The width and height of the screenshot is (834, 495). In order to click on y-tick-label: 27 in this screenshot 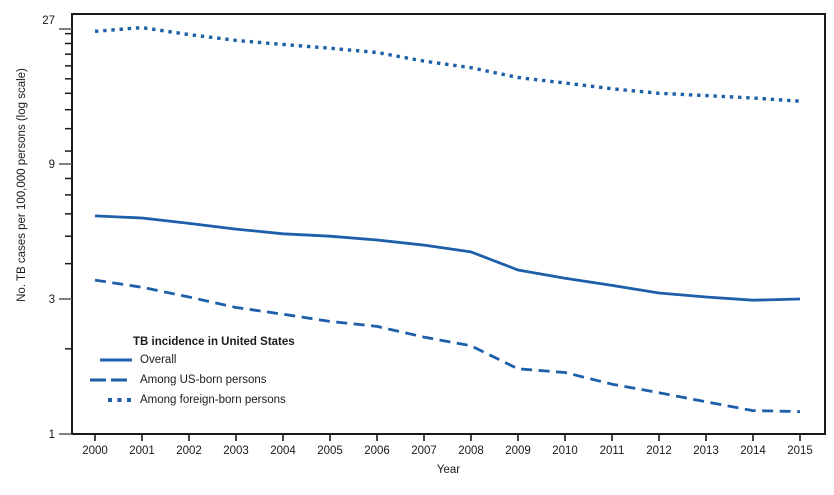, I will do `click(48, 21)`.